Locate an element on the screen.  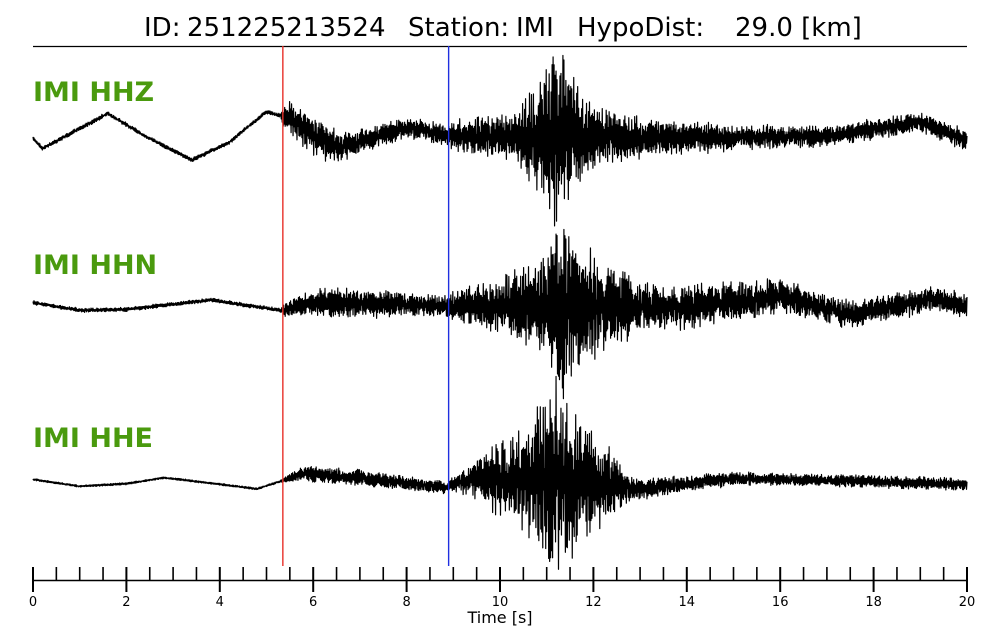
tick-label: 10 is located at coordinates (500, 602).